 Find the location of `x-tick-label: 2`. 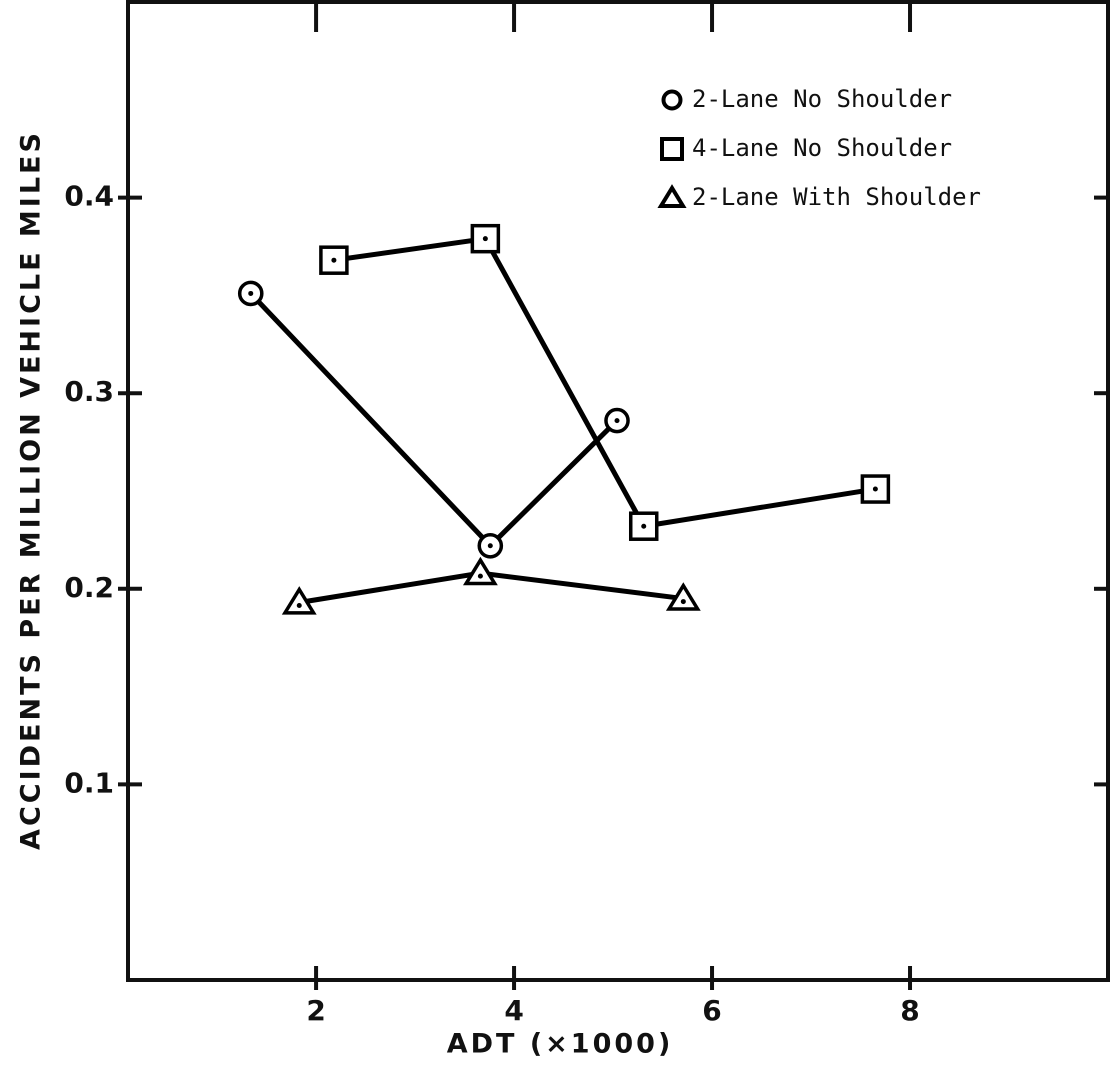

x-tick-label: 2 is located at coordinates (315, 1010).